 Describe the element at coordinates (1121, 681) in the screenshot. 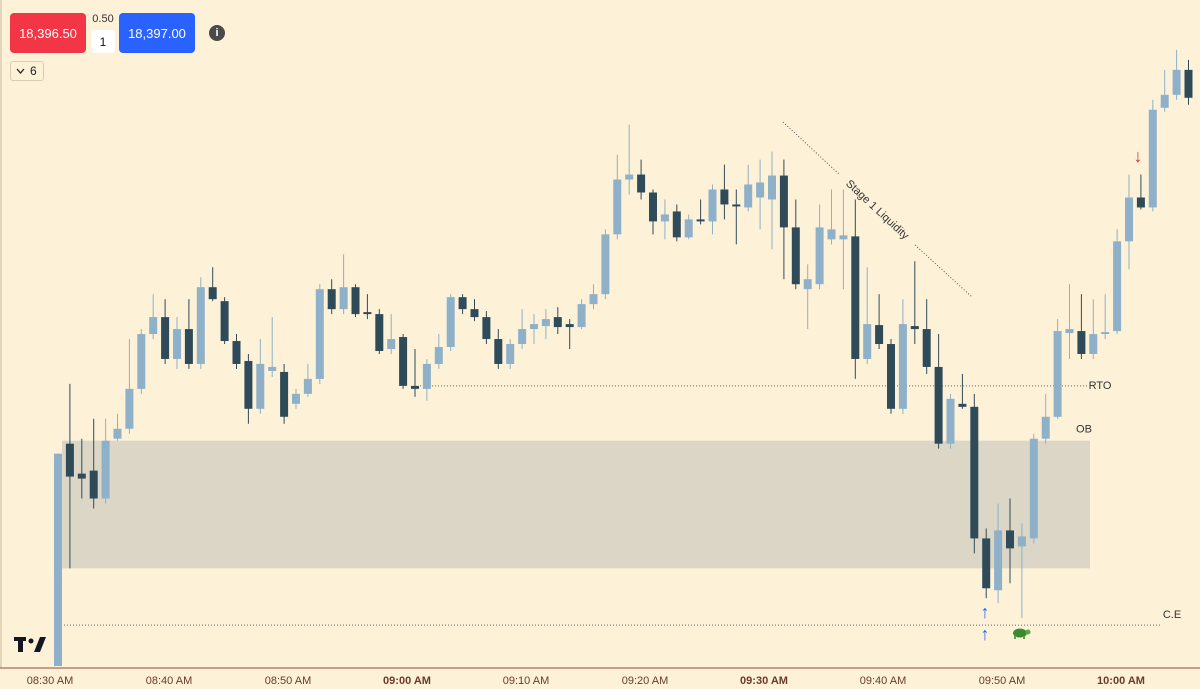

I see `x-tick-label: 10:00 AM` at that location.